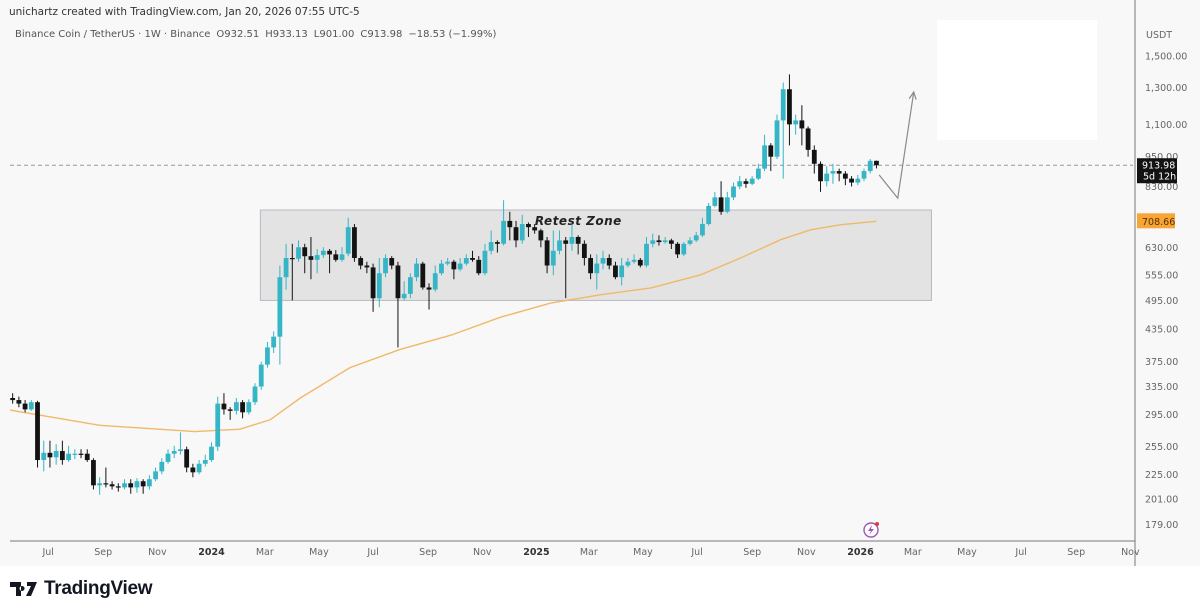 This screenshot has height=613, width=1200. I want to click on tradingview-logo: TradingView, so click(81, 589).